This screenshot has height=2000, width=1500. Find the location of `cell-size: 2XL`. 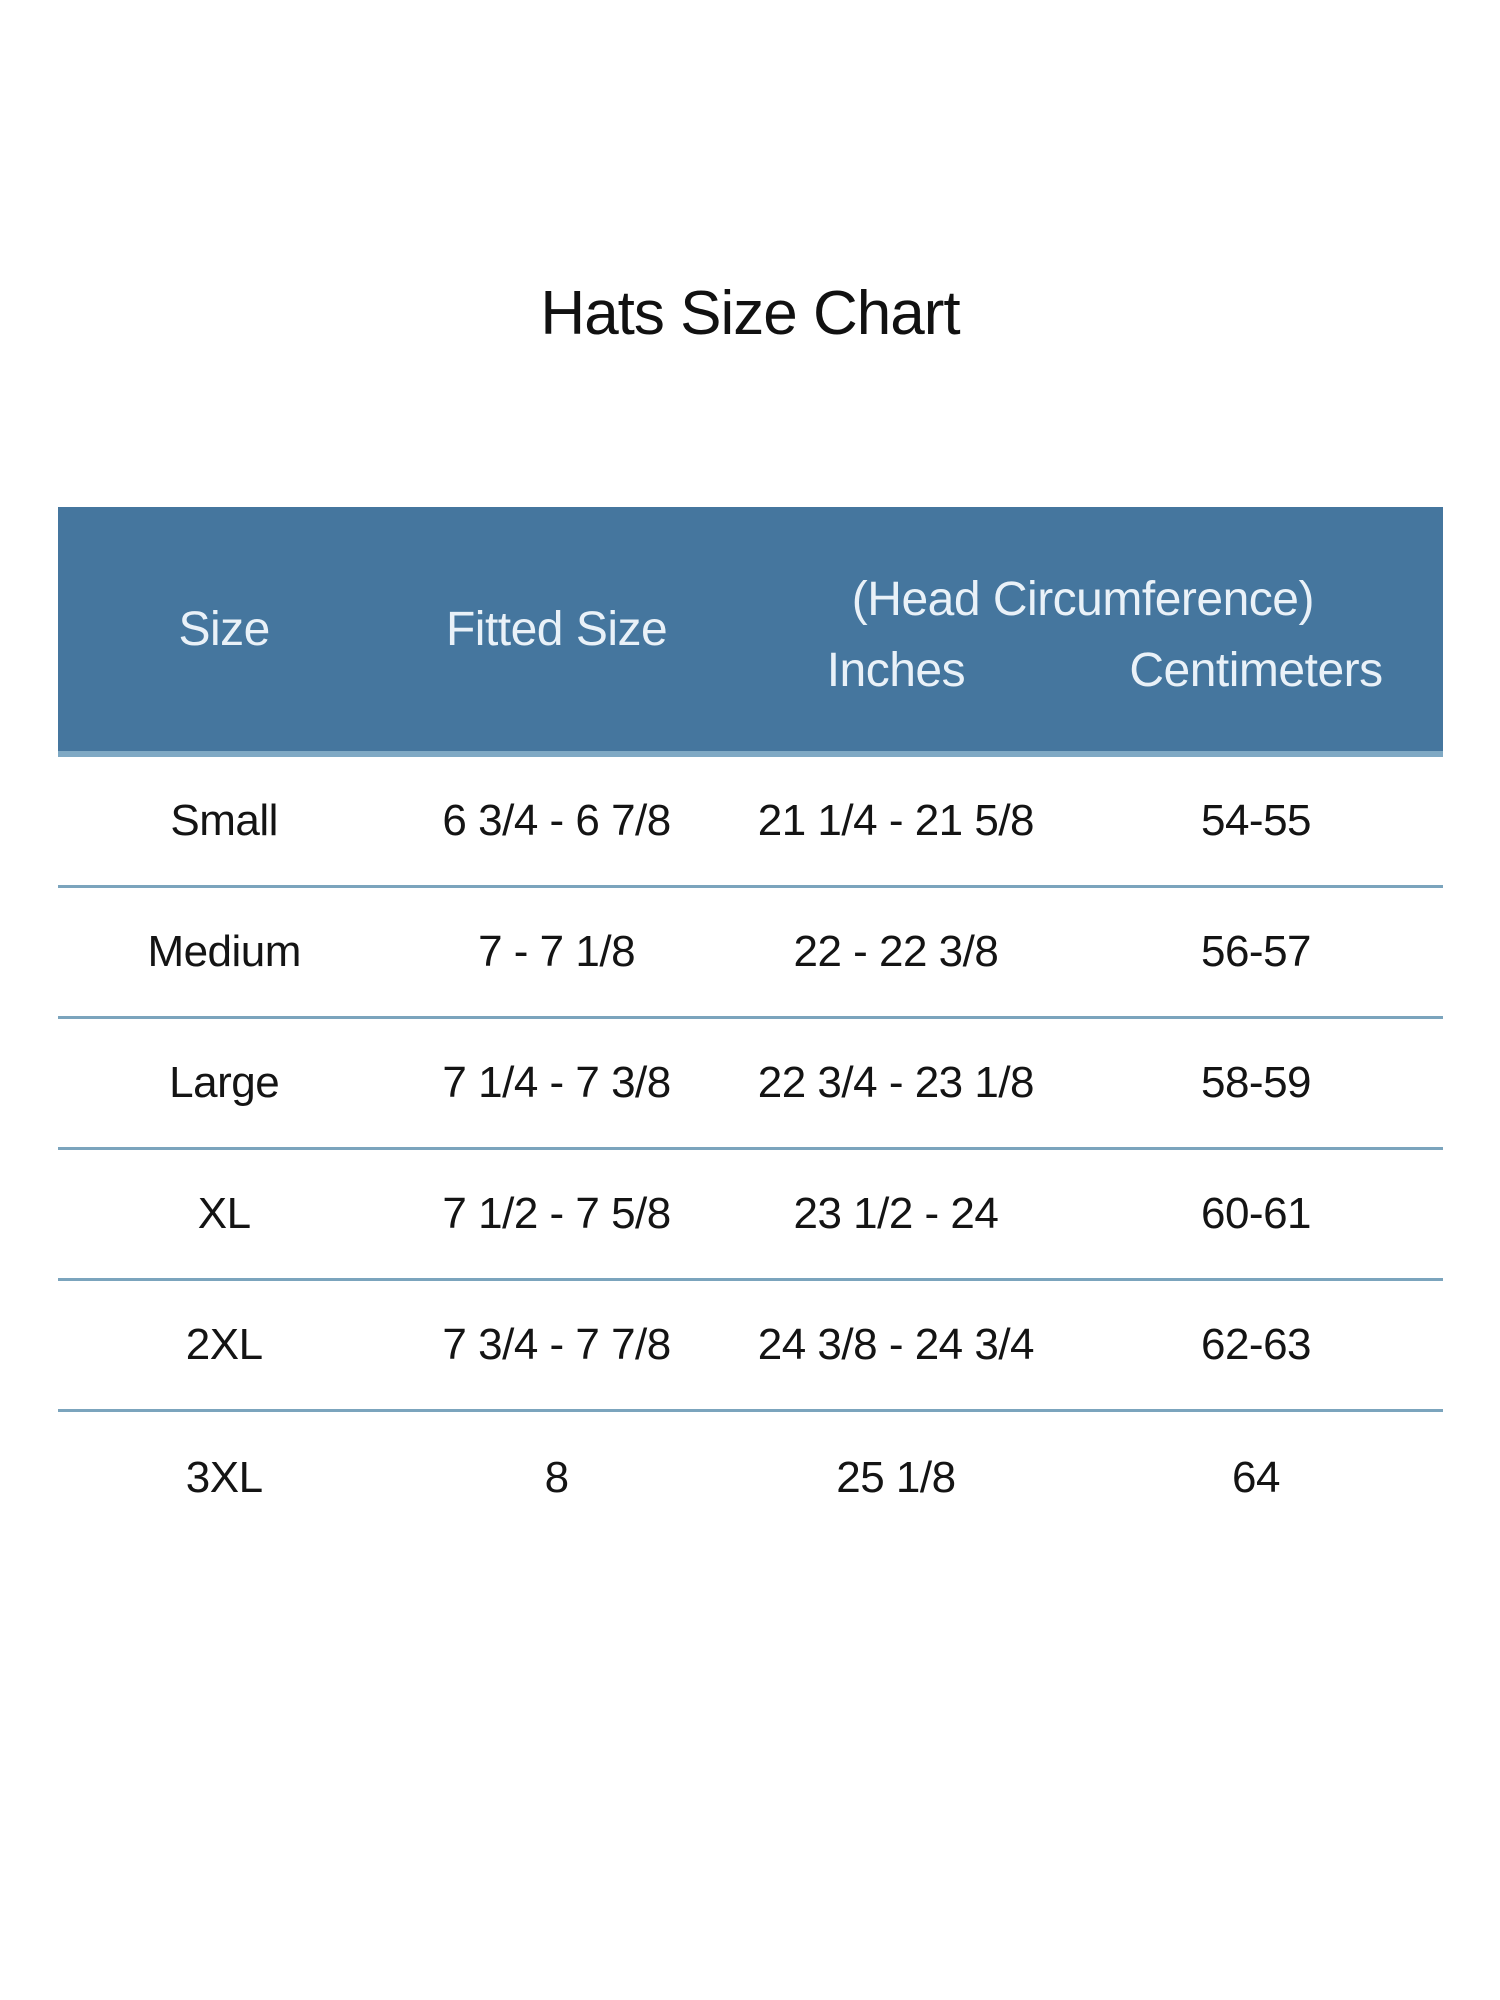

cell-size: 2XL is located at coordinates (224, 1344).